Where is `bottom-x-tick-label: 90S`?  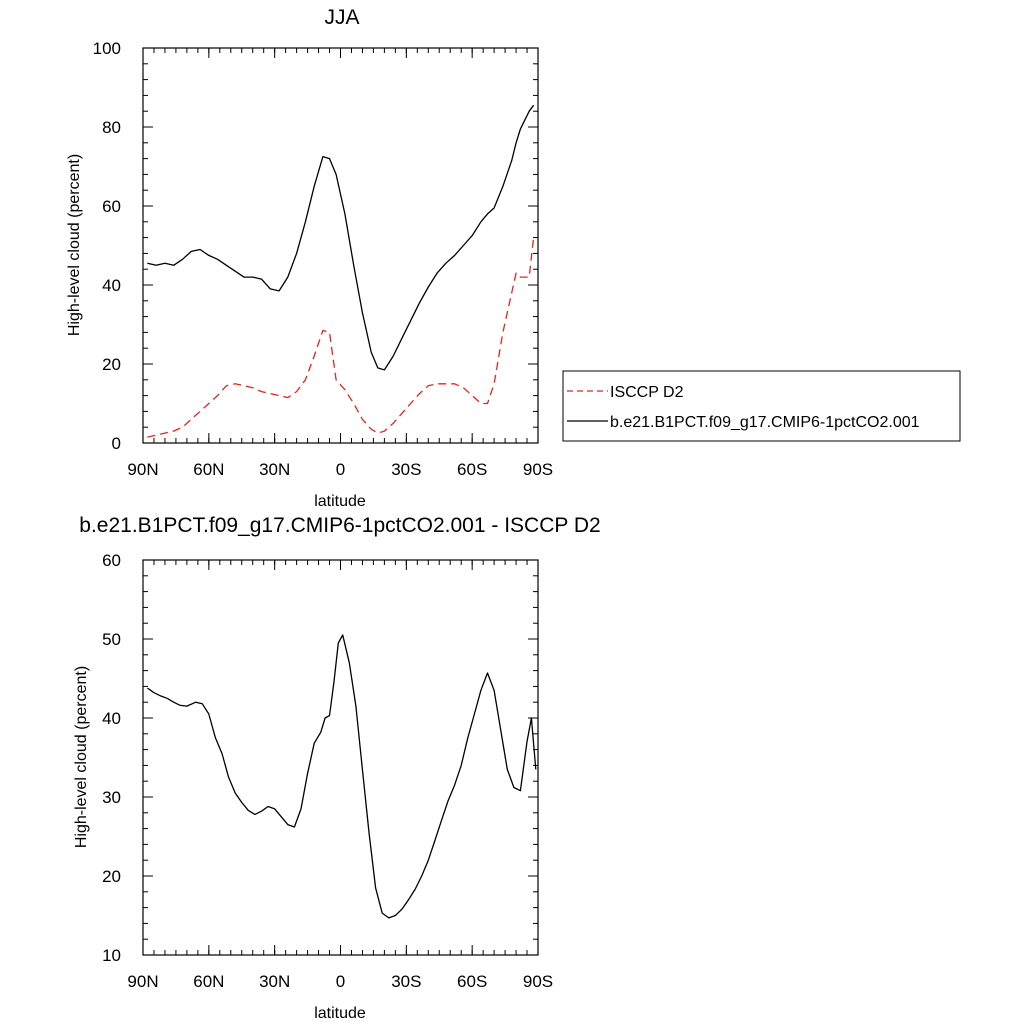
bottom-x-tick-label: 90S is located at coordinates (538, 981).